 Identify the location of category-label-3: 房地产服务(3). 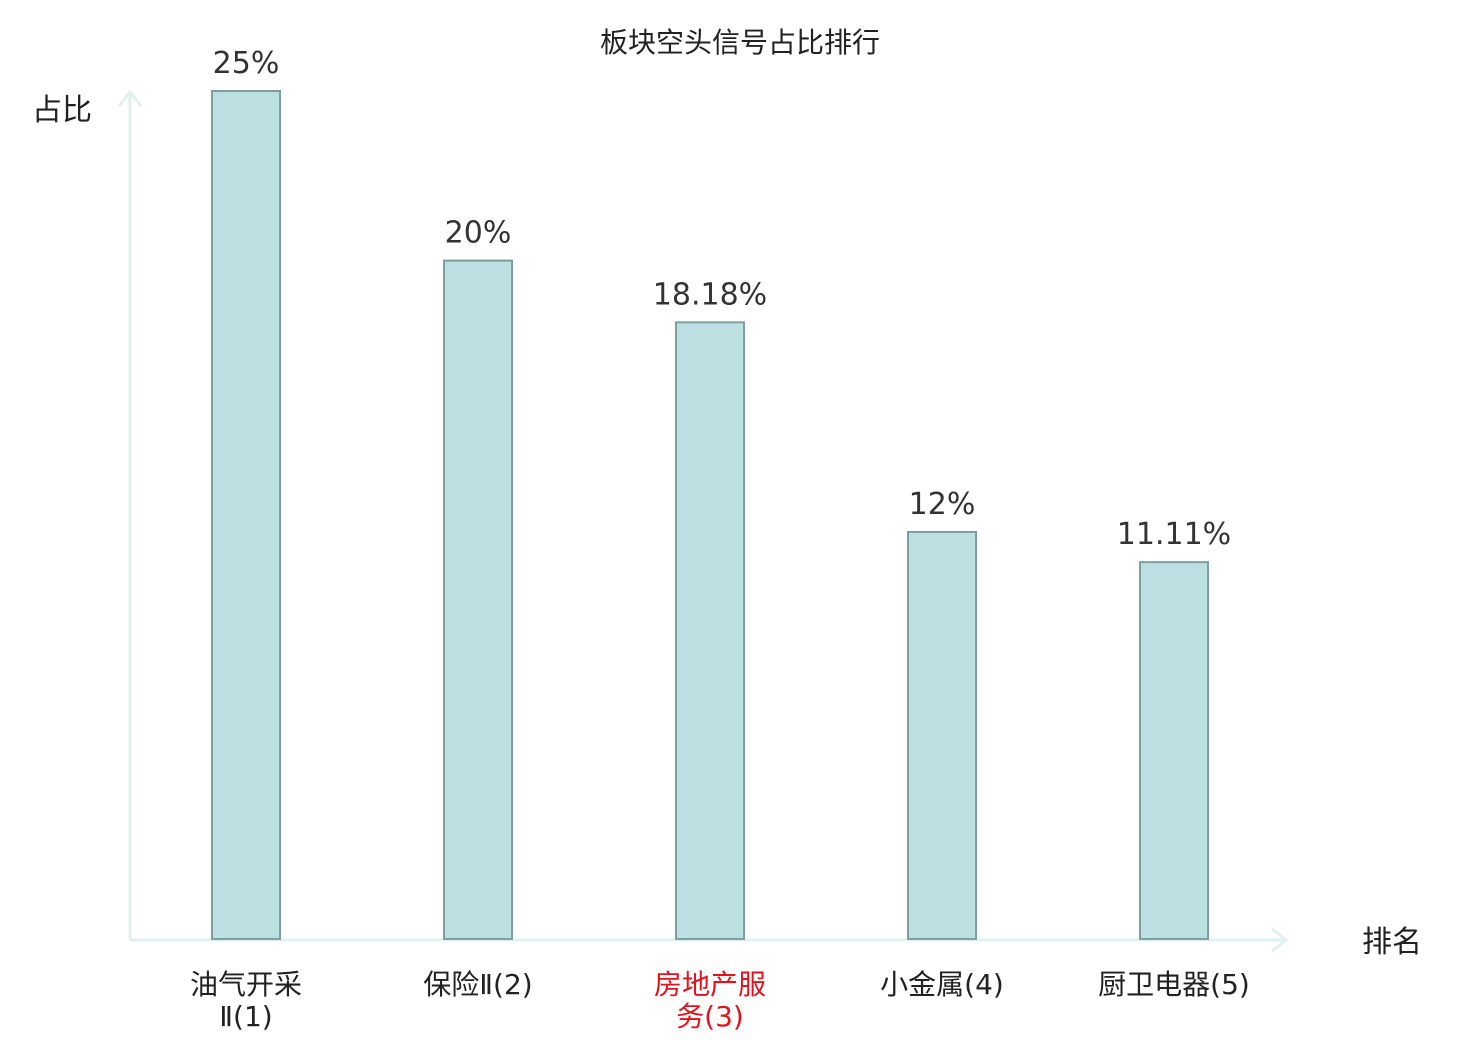
(710, 1000).